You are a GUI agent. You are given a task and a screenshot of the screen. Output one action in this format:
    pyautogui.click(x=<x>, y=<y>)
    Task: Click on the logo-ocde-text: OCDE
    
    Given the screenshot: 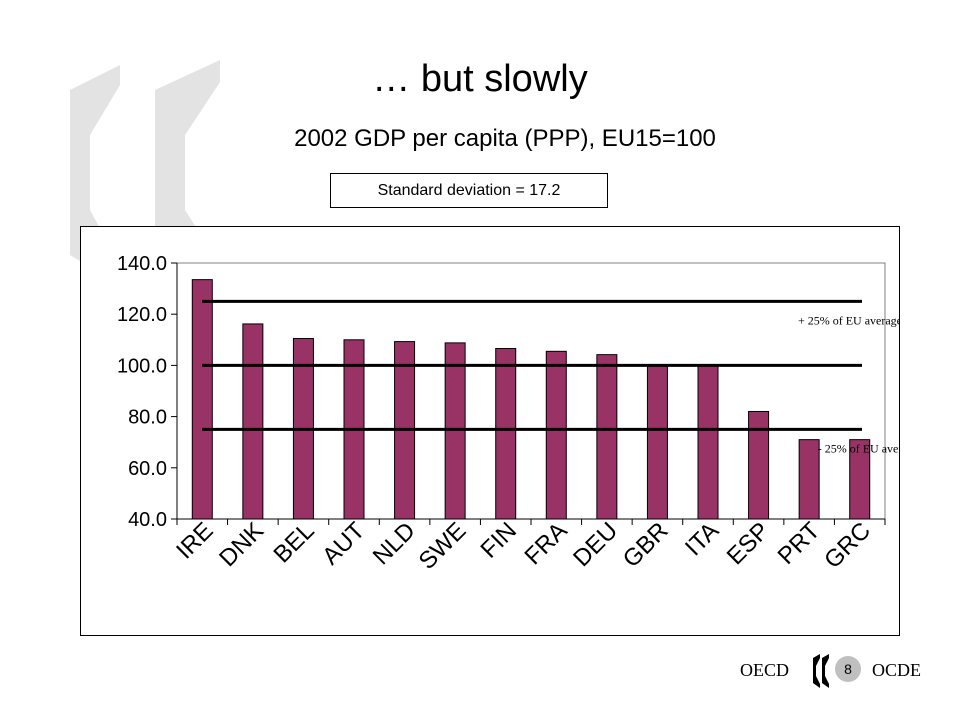 What is the action you would take?
    pyautogui.click(x=896, y=670)
    